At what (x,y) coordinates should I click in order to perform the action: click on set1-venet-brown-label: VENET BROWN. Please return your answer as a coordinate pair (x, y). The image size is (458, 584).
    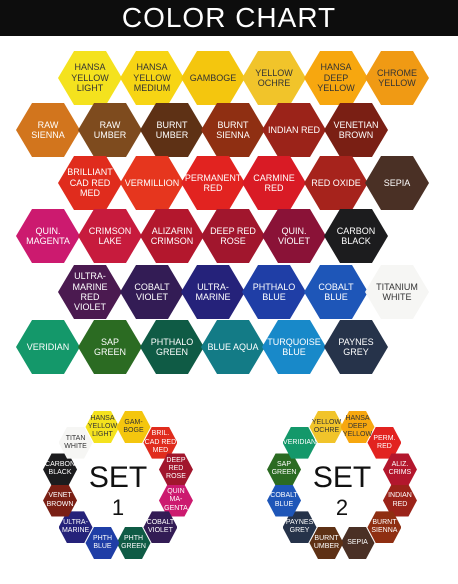
    Looking at the image, I should click on (60, 500).